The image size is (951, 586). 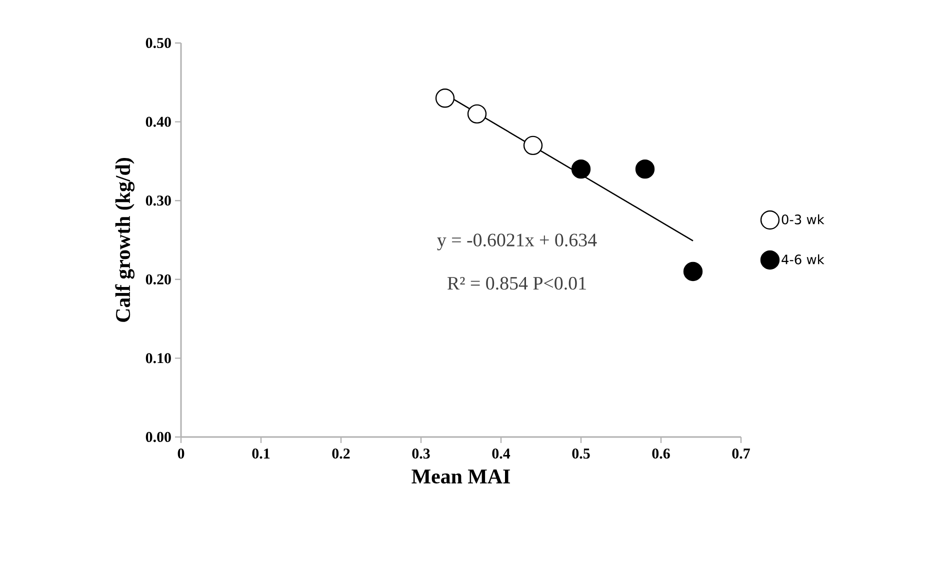 What do you see at coordinates (181, 453) in the screenshot?
I see `x-tick-label: 0` at bounding box center [181, 453].